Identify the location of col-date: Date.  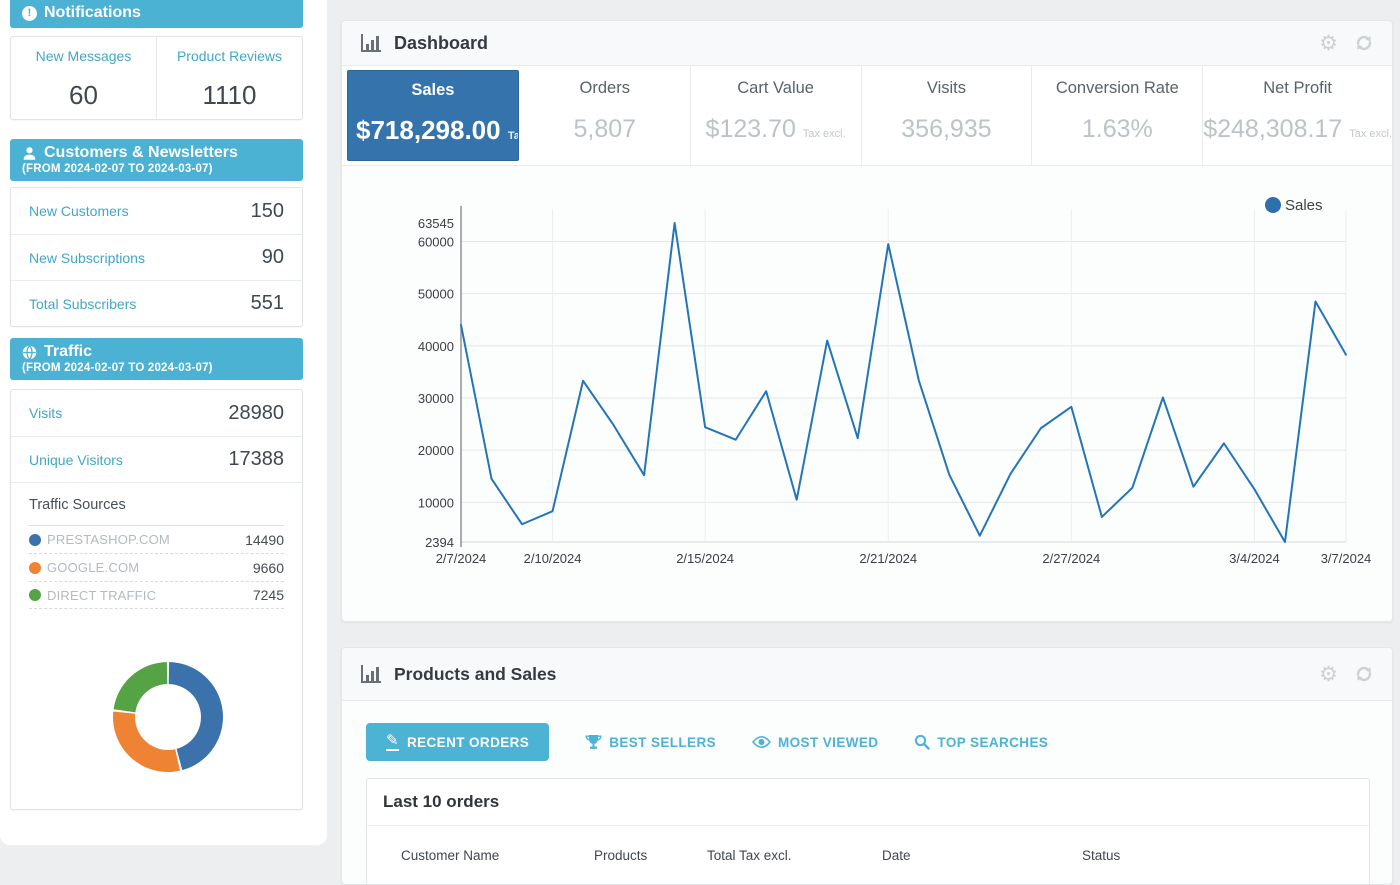
(896, 855).